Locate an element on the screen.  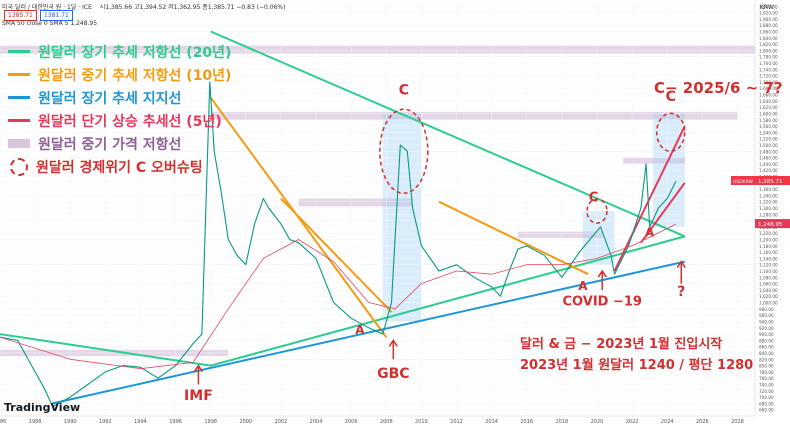
y-tick-label: 1,700.00 is located at coordinates (768, 82).